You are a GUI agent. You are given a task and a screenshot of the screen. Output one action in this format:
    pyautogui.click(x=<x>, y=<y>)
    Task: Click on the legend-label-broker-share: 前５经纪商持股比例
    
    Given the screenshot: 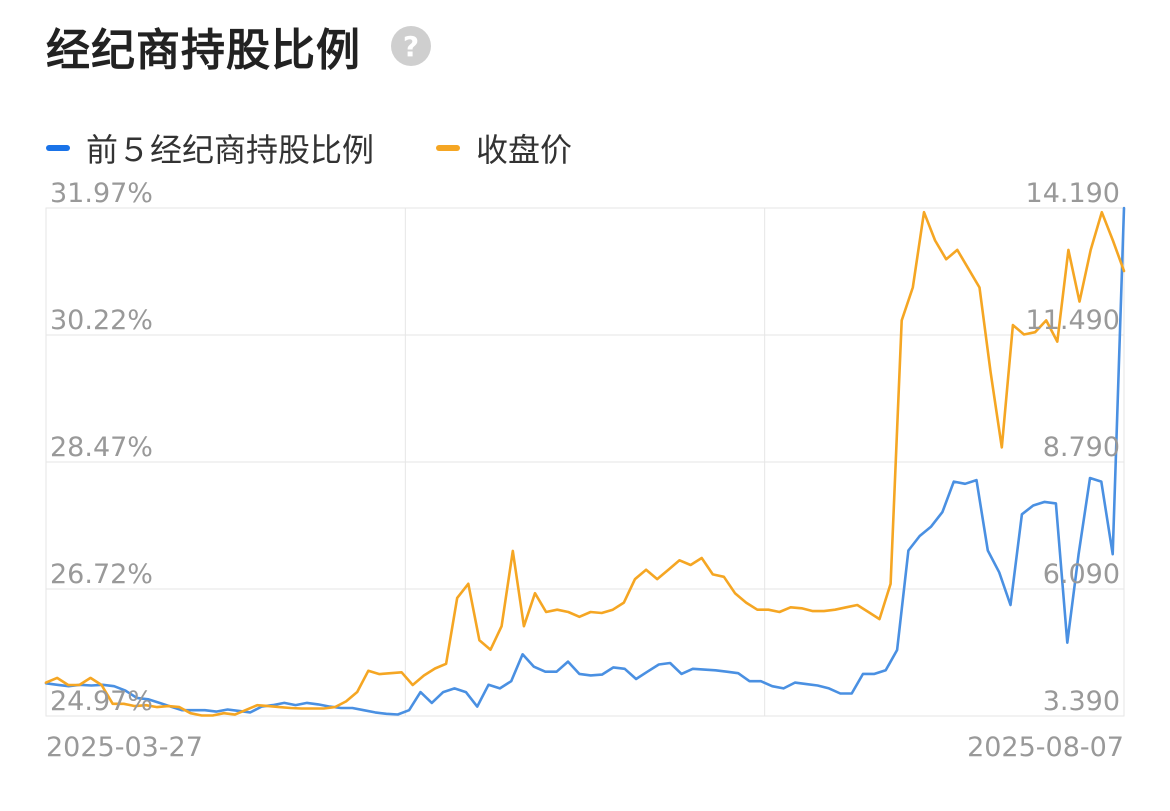 What is the action you would take?
    pyautogui.click(x=230, y=150)
    